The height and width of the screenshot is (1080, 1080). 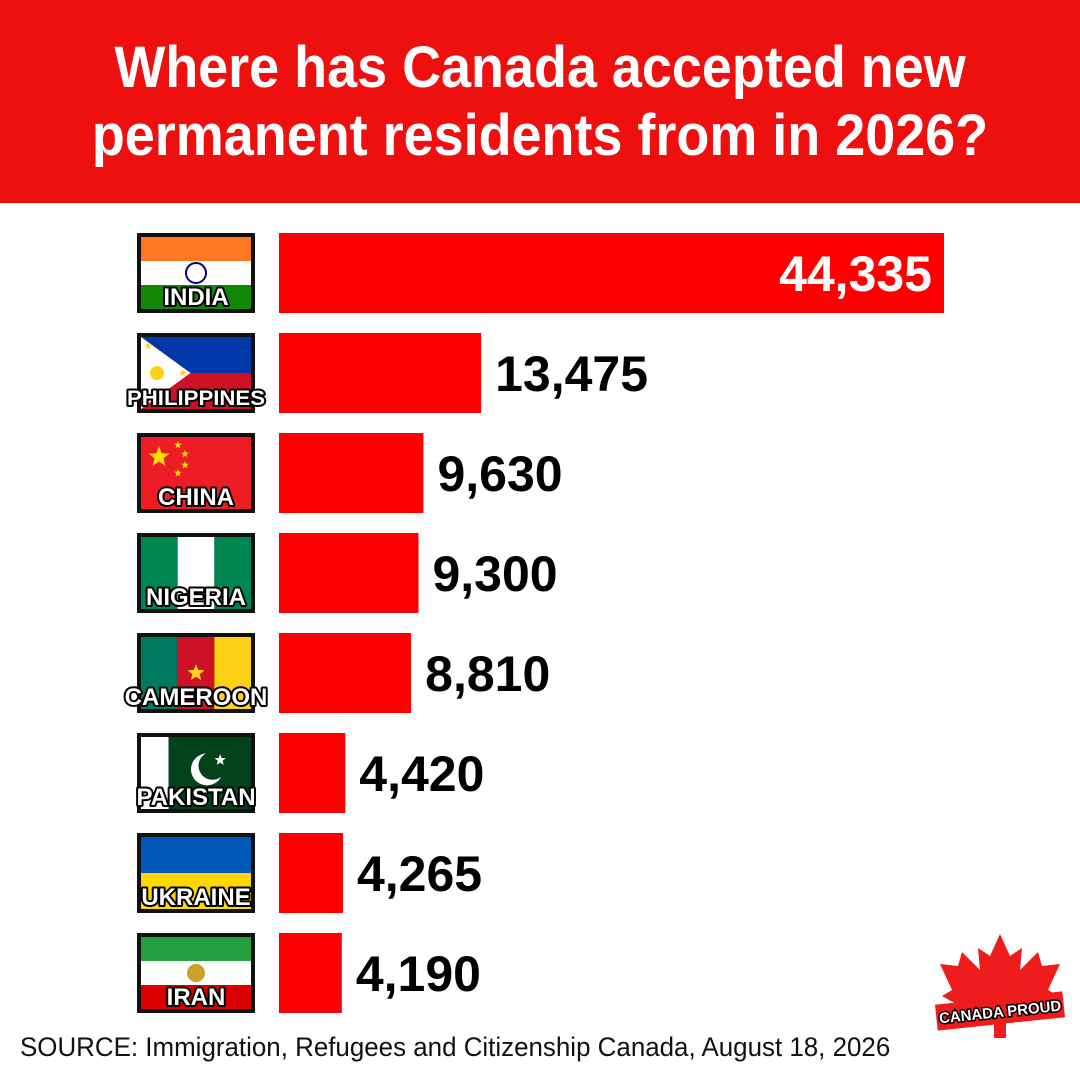 I want to click on category-label: IRAN, so click(x=196, y=997).